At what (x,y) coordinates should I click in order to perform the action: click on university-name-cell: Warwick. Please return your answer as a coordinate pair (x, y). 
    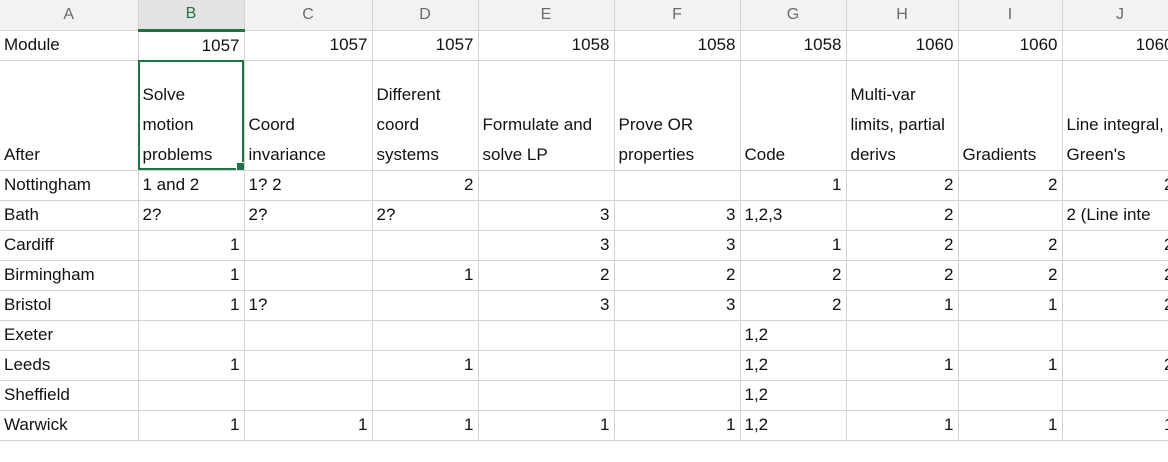
    Looking at the image, I should click on (69, 425).